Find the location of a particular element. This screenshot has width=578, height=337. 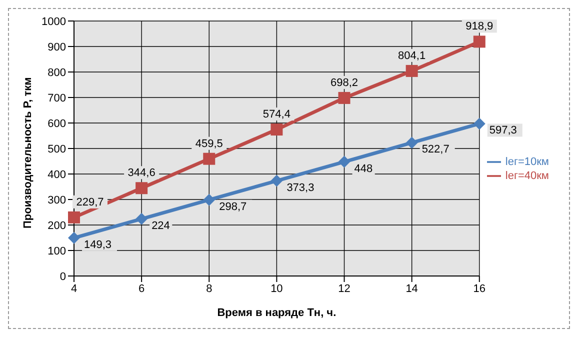

x-tick-label: 14 is located at coordinates (412, 288).